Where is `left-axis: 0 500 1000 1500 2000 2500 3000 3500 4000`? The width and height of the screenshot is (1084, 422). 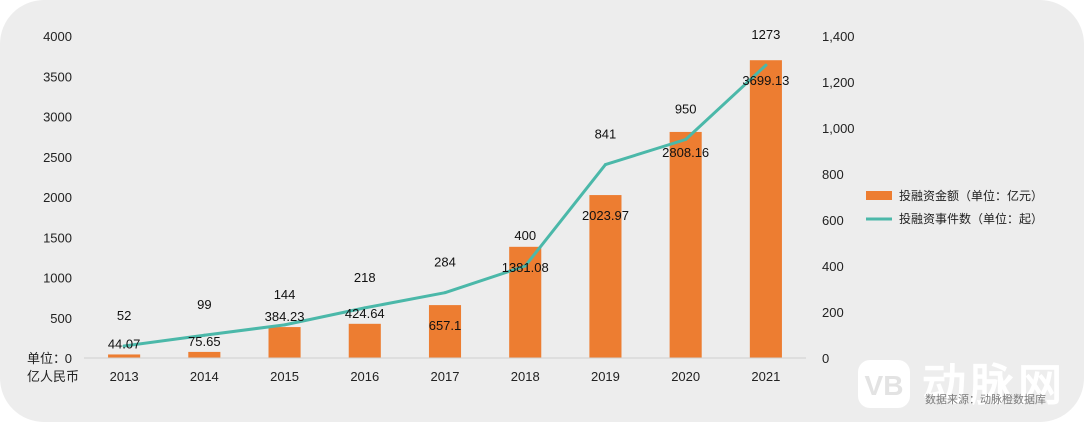
left-axis: 0 500 1000 1500 2000 2500 3000 3500 4000 is located at coordinates (57, 197).